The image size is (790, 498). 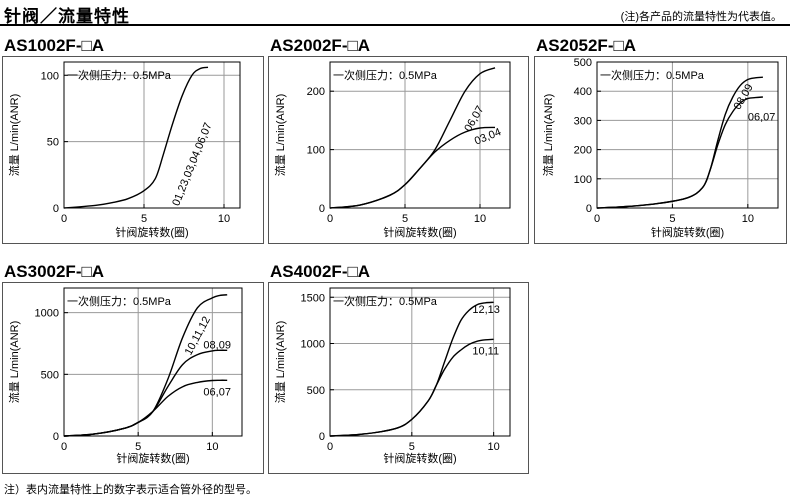 I want to click on y-tick-label: 300, so click(x=583, y=121).